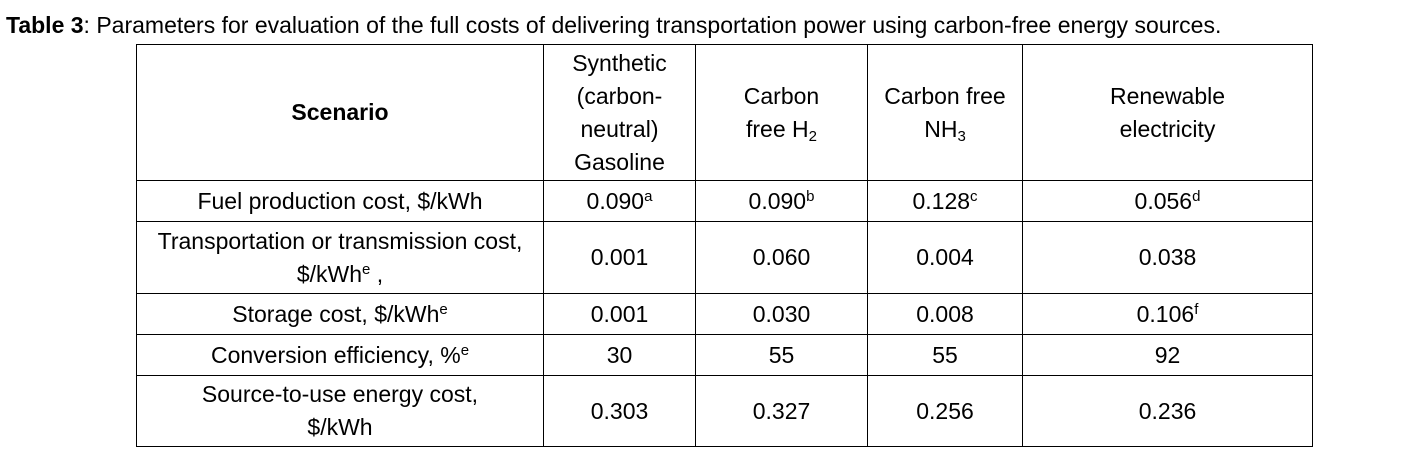  Describe the element at coordinates (1167, 201) in the screenshot. I see `table-cell: 0.056d` at that location.